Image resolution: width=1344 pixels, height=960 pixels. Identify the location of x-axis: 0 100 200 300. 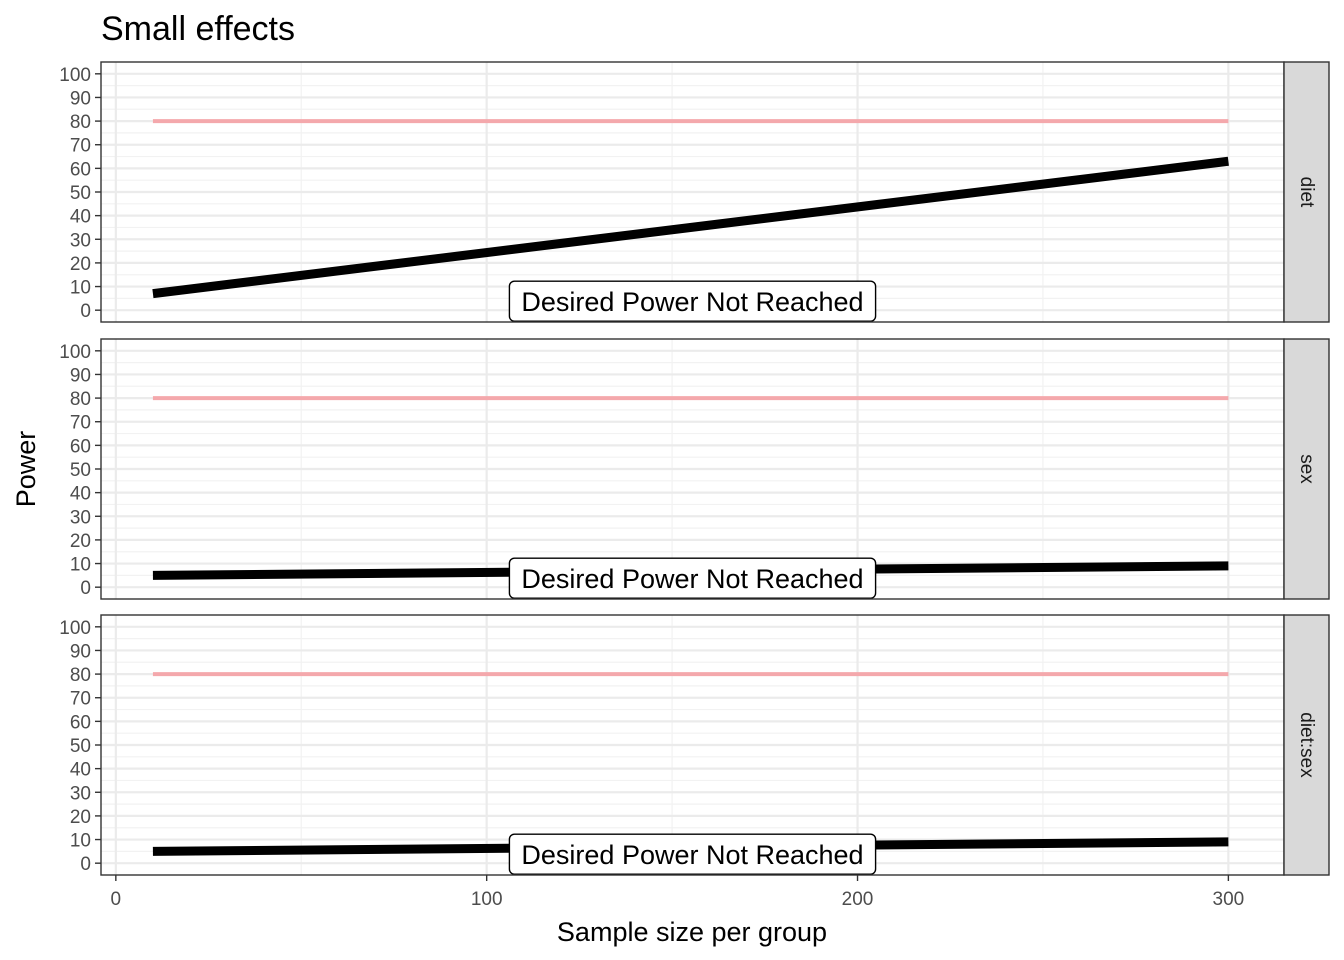
(678, 892).